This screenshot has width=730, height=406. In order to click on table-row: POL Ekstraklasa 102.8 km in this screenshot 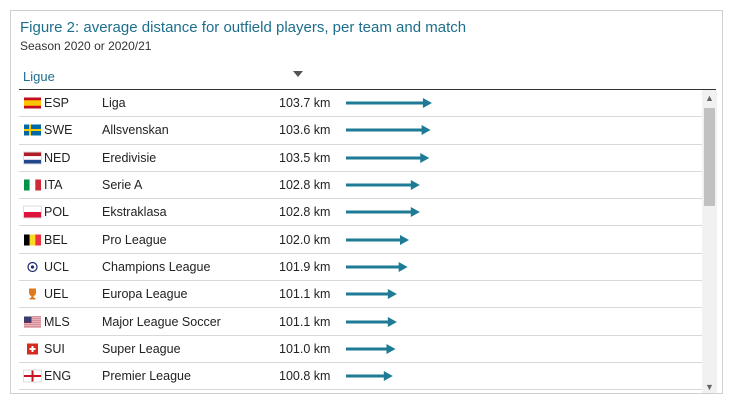, I will do `click(360, 213)`.